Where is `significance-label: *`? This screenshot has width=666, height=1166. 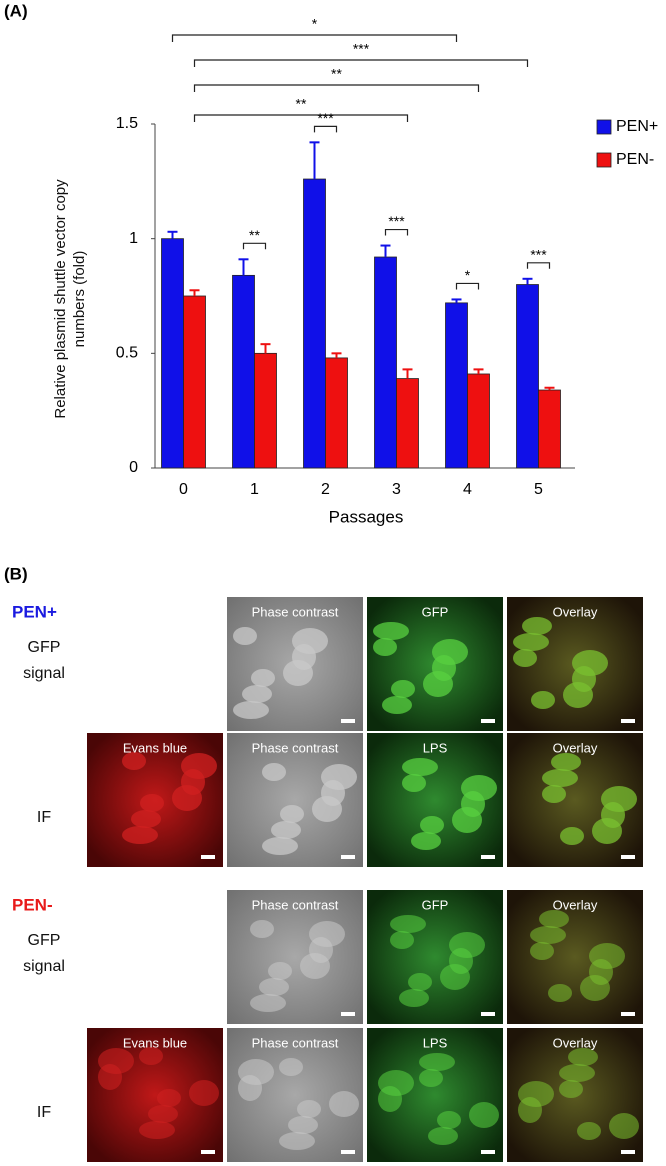
significance-label: * is located at coordinates (315, 24).